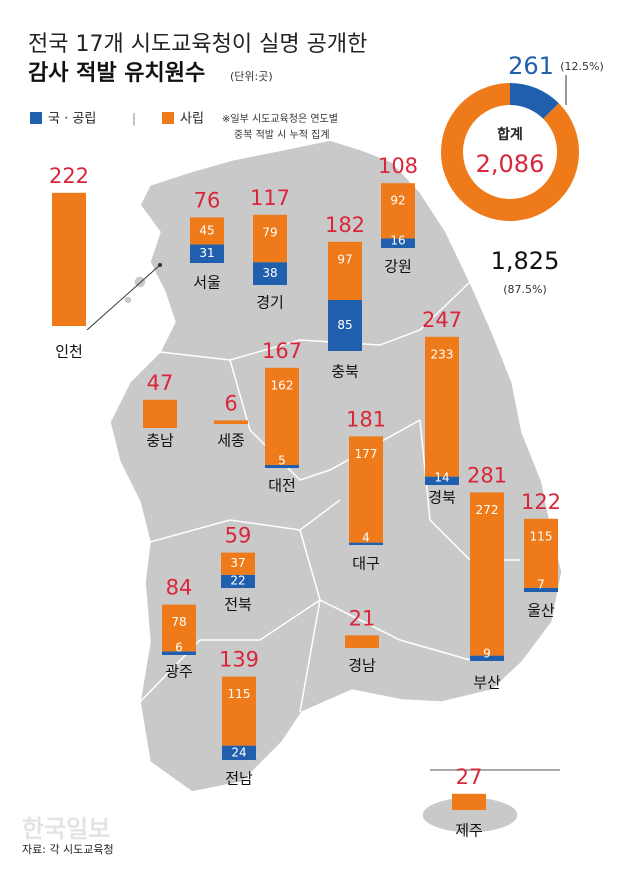 The width and height of the screenshot is (640, 875). I want to click on unit: (단위:곳), so click(251, 76).